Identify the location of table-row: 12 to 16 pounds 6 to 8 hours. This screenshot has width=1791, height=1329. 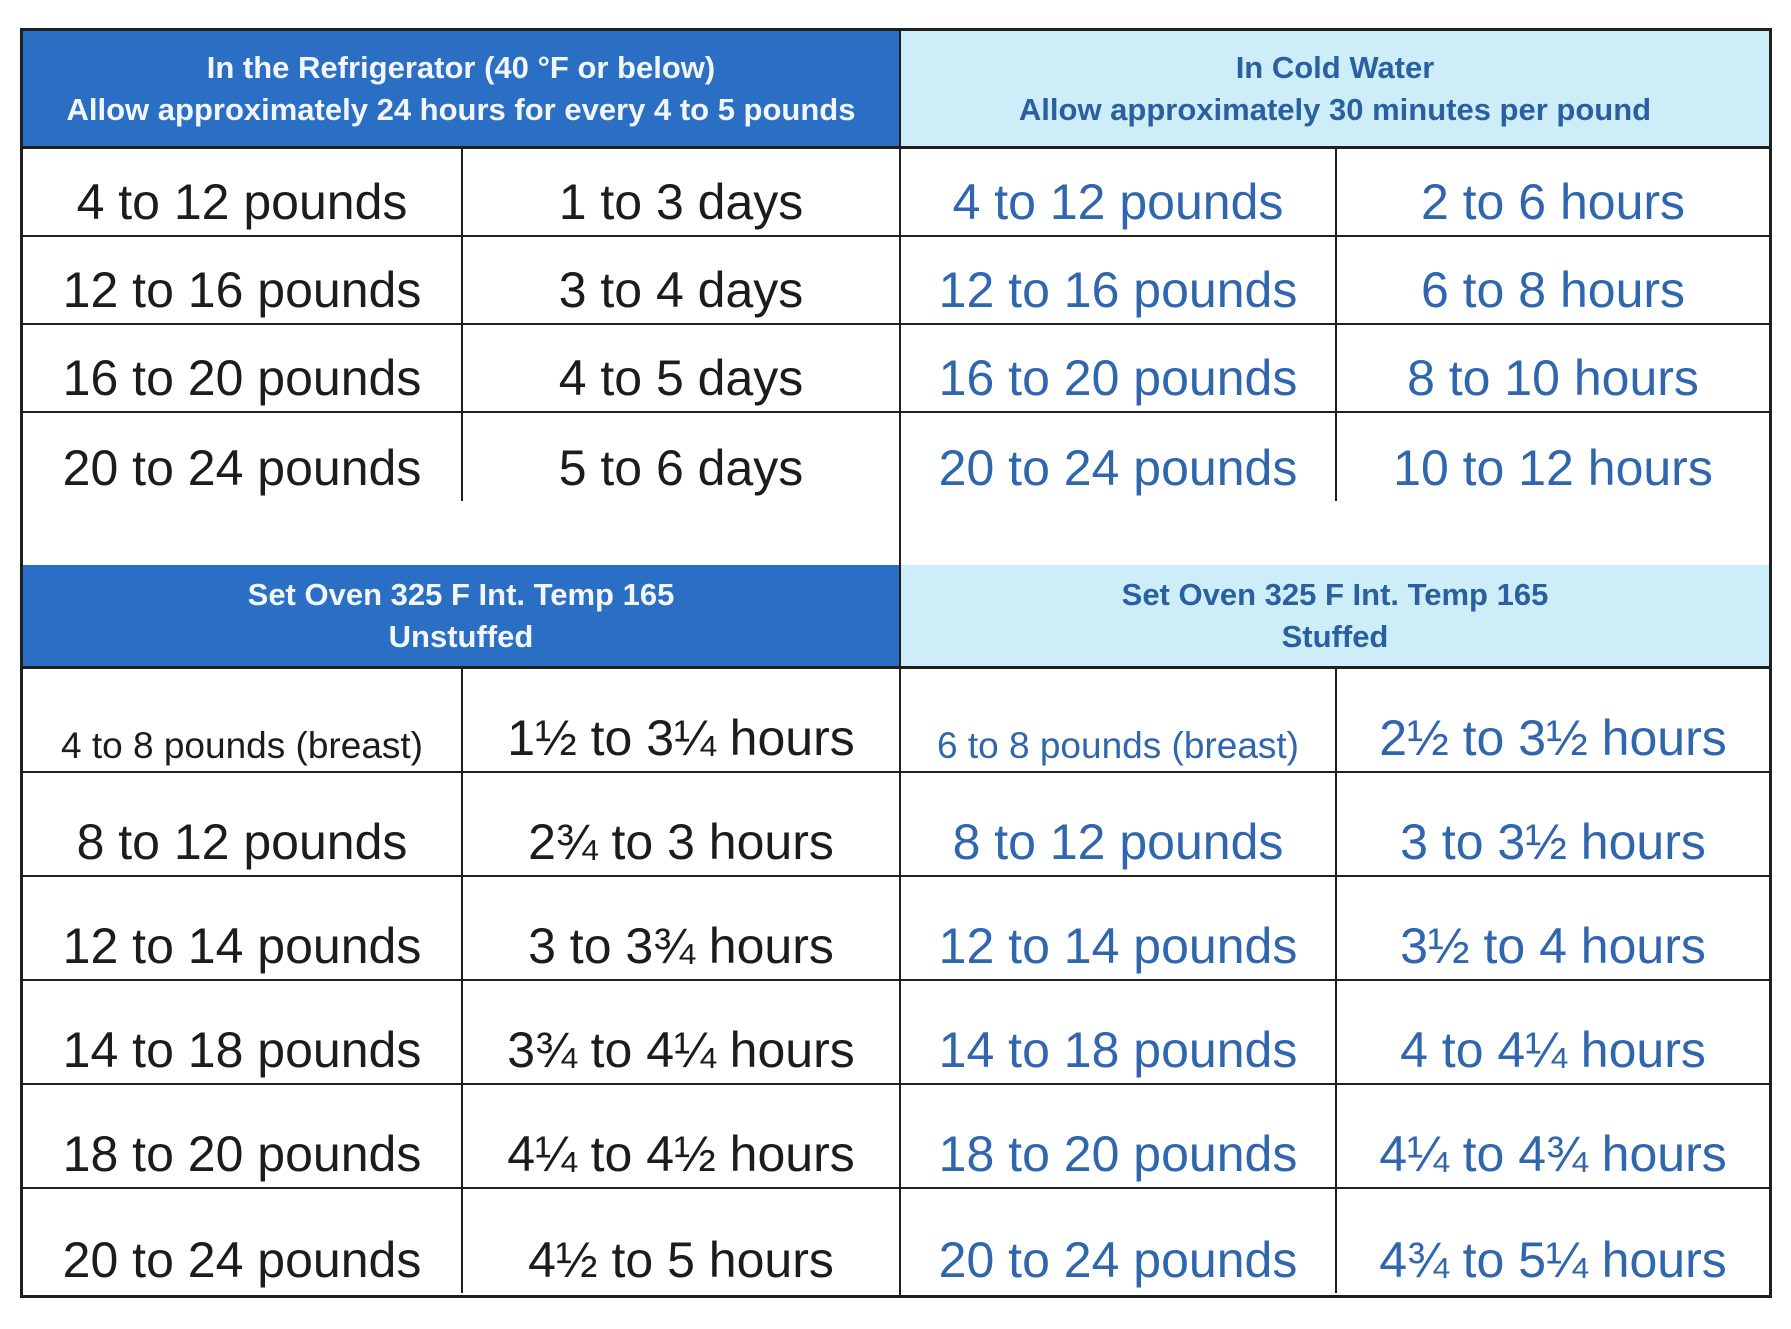
(1335, 281).